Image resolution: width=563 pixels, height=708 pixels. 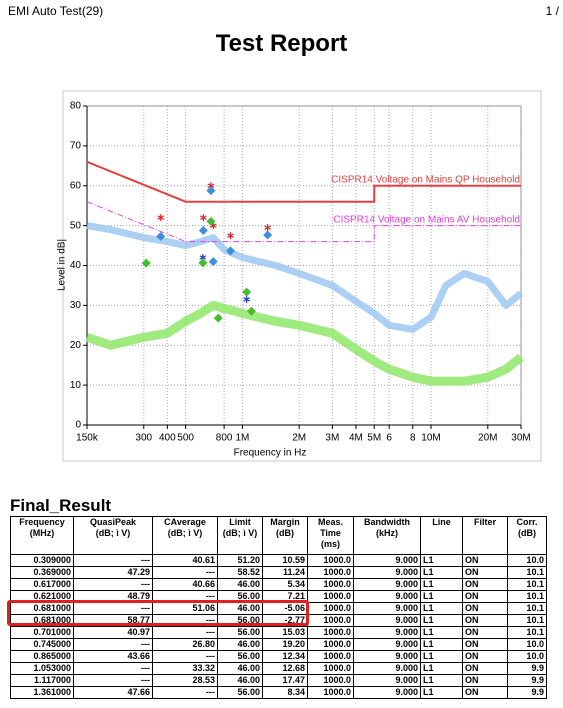 I want to click on header-cell: Frequency (MHz), so click(x=42, y=535).